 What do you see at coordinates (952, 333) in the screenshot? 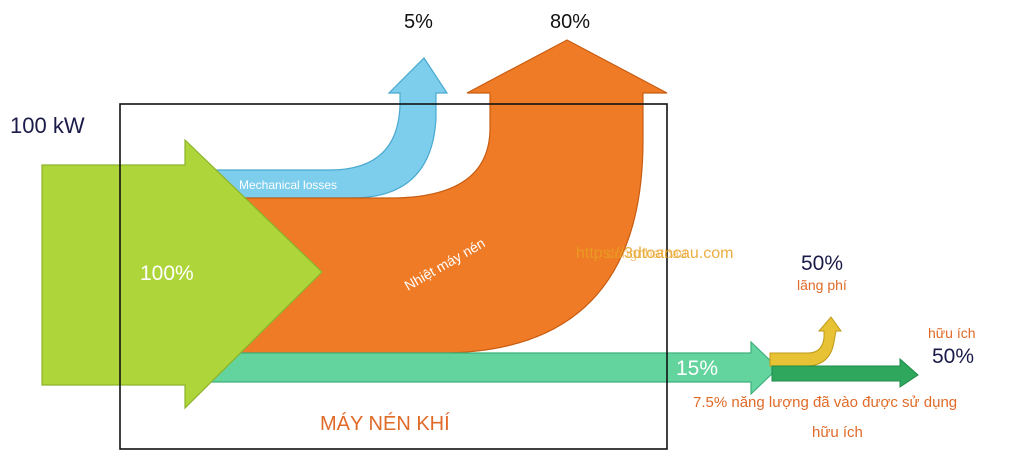
I see `useful-label: hữu ích` at bounding box center [952, 333].